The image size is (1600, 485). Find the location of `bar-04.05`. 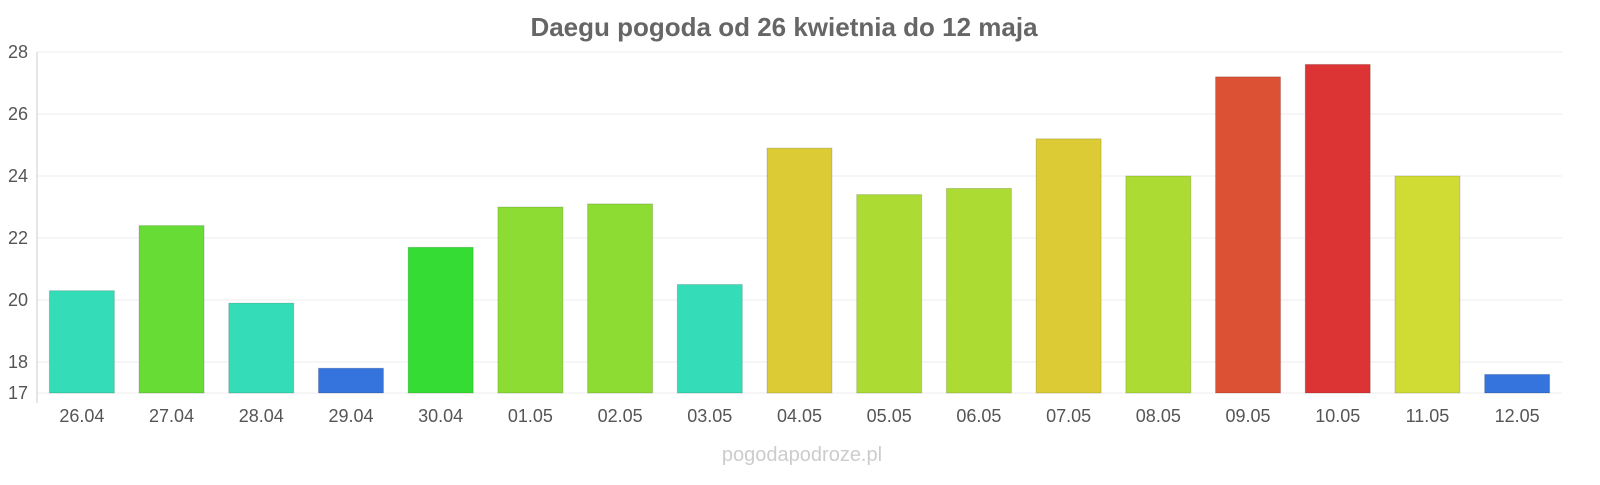

bar-04.05 is located at coordinates (799, 270).